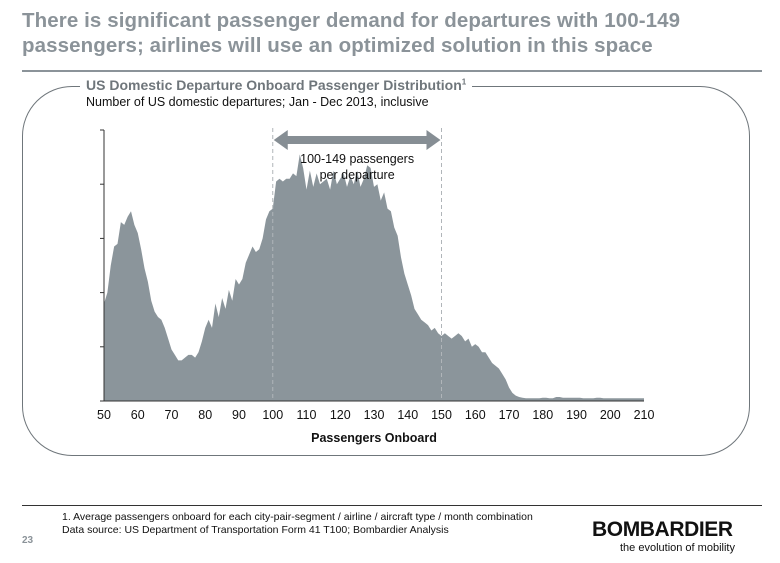 This screenshot has height=563, width=780. I want to click on x-tick-label: 100, so click(272, 415).